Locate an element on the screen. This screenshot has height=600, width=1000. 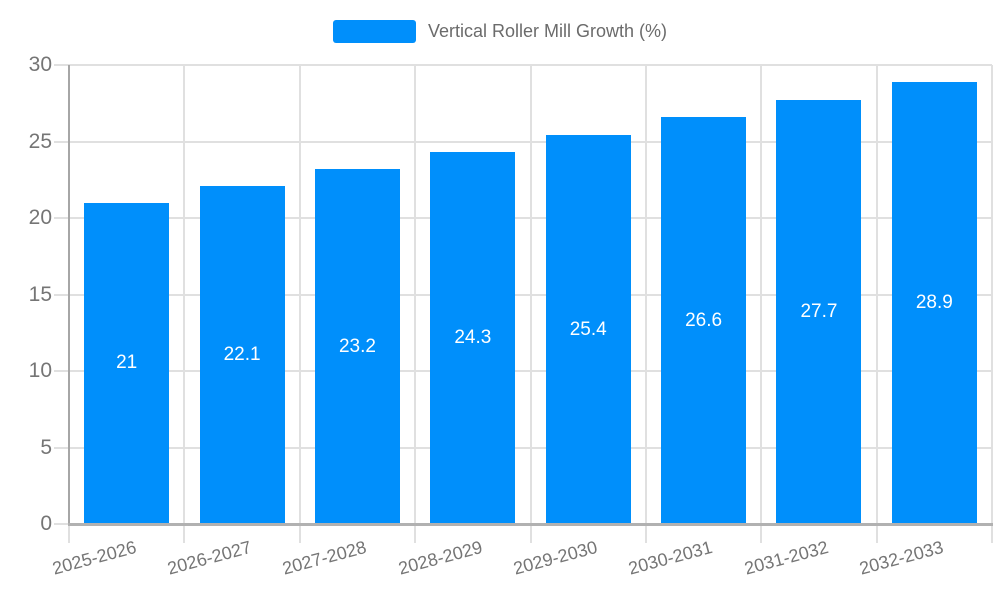
bar-value-label: 25.4 is located at coordinates (588, 329).